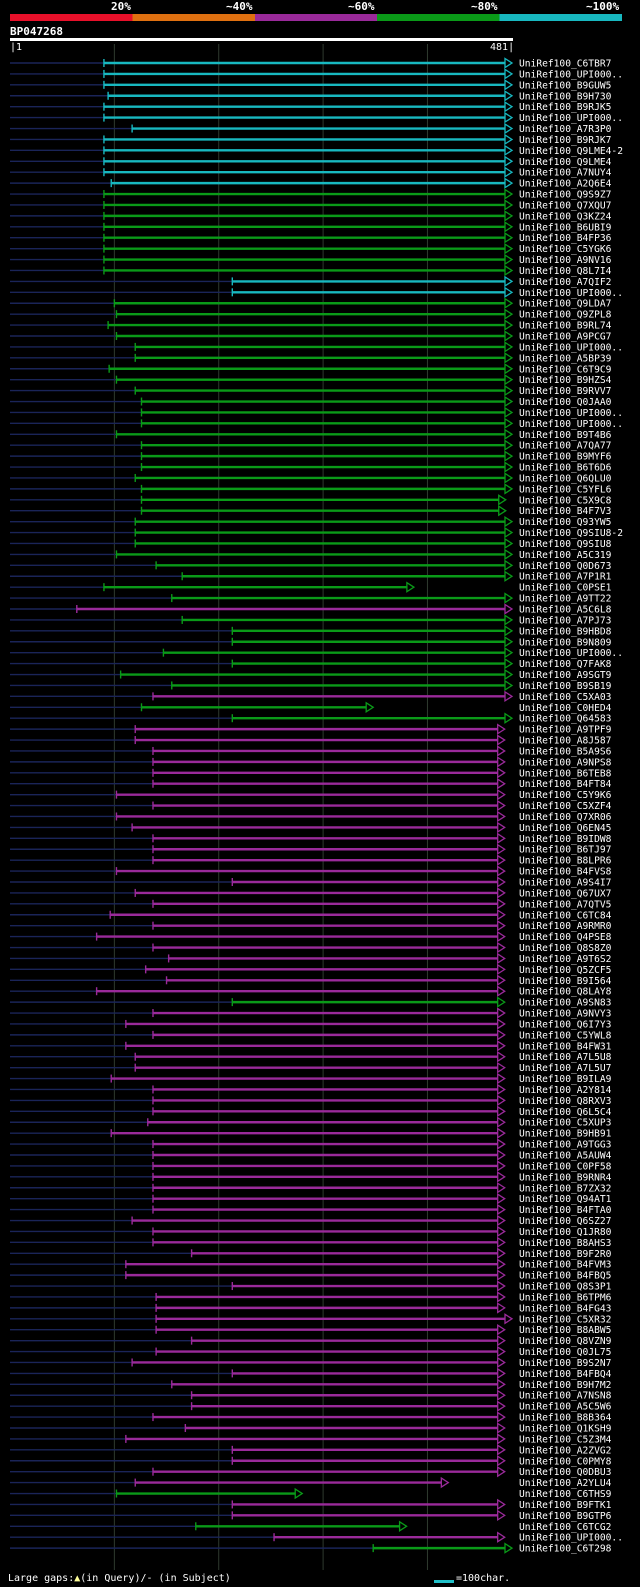 The width and height of the screenshot is (640, 1587). I want to click on hit-label: UniRef100_Q9SIU8-2, so click(571, 533).